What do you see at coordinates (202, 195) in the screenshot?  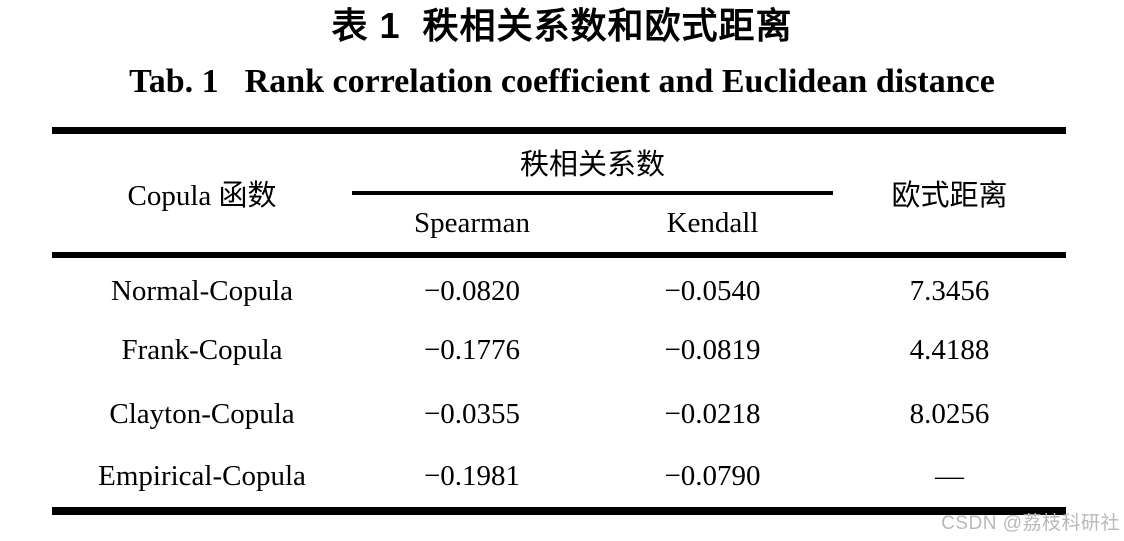 I see `copula-column-header: Copula 函数` at bounding box center [202, 195].